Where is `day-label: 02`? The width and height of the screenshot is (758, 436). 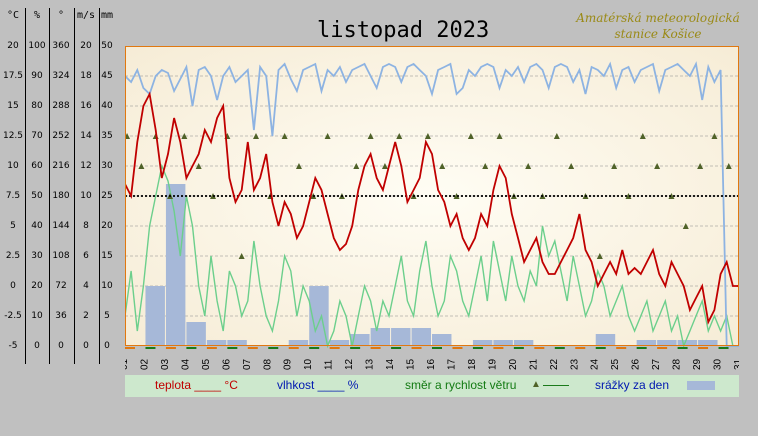
day-label: 02 is located at coordinates (144, 364).